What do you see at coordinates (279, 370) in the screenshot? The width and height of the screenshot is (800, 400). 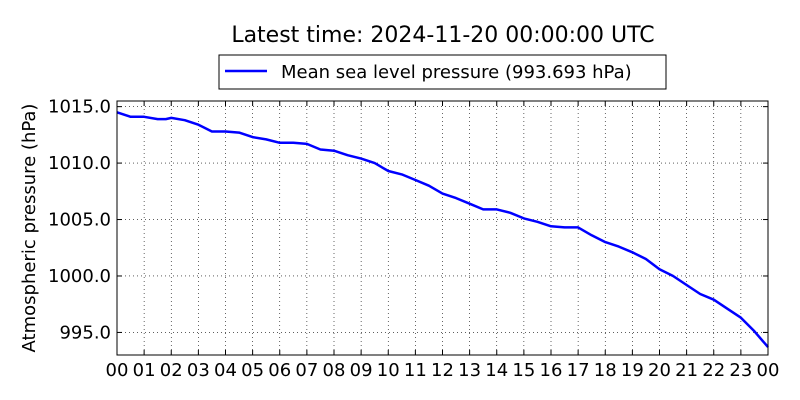 I see `x-tick-label: 06` at bounding box center [279, 370].